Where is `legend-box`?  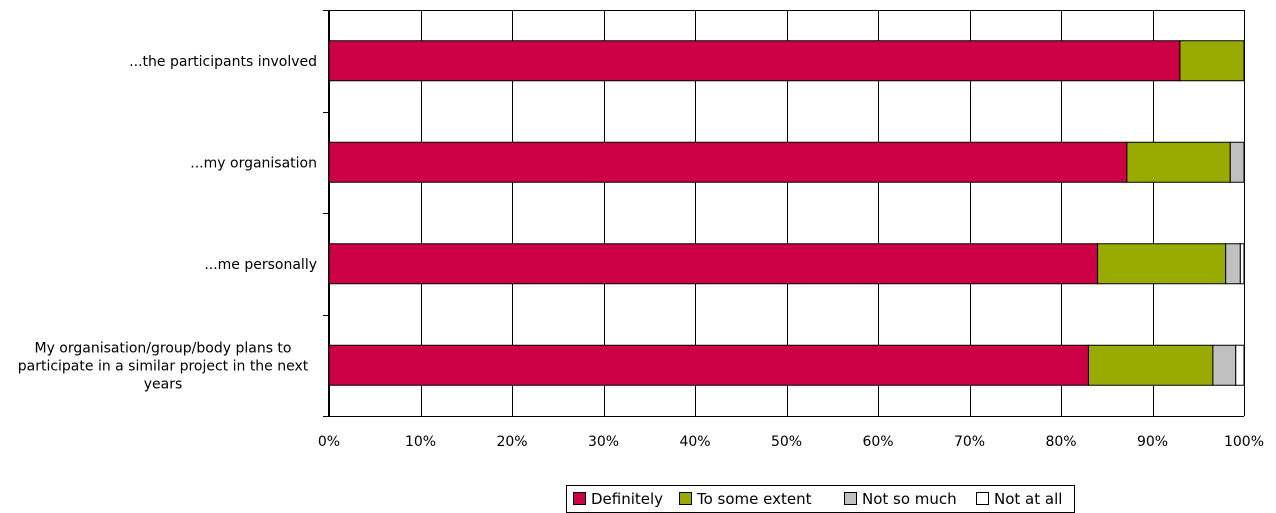
legend-box is located at coordinates (820, 499).